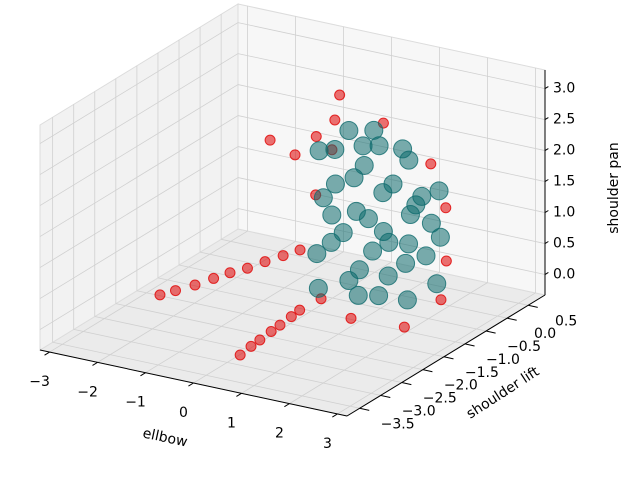 This screenshot has height=481, width=638. What do you see at coordinates (566, 321) in the screenshot?
I see `y-tick-label: 0.5` at bounding box center [566, 321].